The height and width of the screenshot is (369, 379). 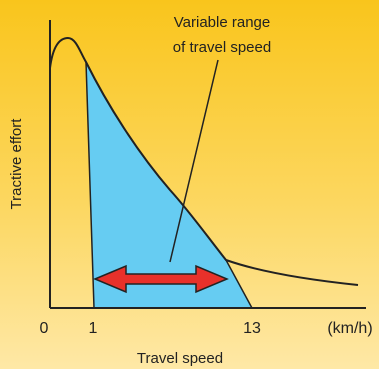 What do you see at coordinates (349, 328) in the screenshot?
I see `unit-label: (km/h)` at bounding box center [349, 328].